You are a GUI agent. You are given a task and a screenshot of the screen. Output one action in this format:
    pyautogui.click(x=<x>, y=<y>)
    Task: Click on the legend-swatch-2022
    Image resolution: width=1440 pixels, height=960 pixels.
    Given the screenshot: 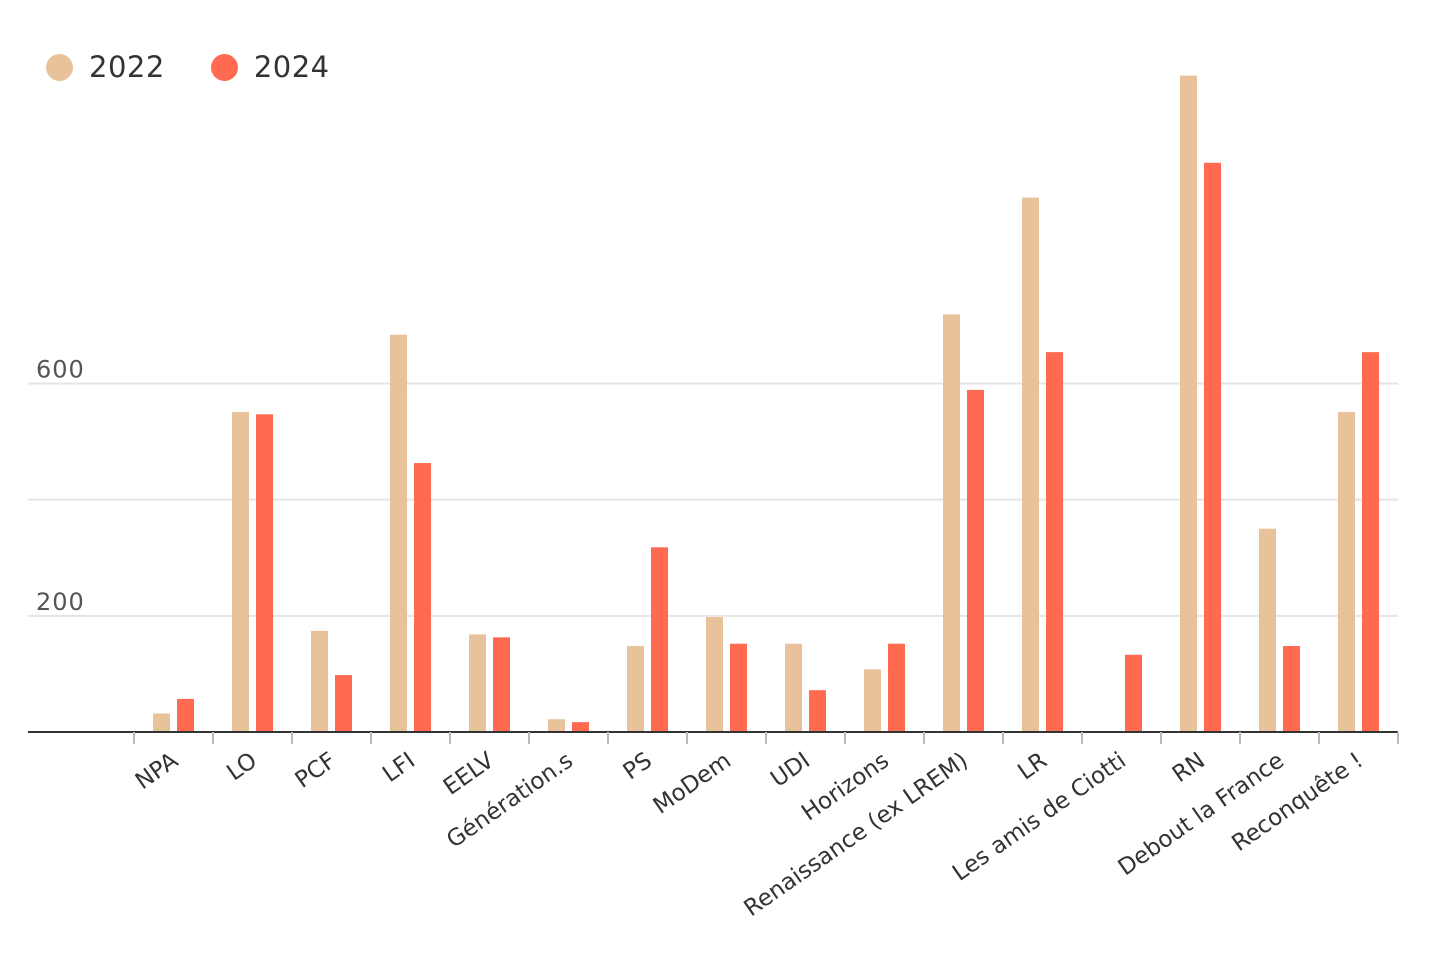 What is the action you would take?
    pyautogui.click(x=59, y=67)
    